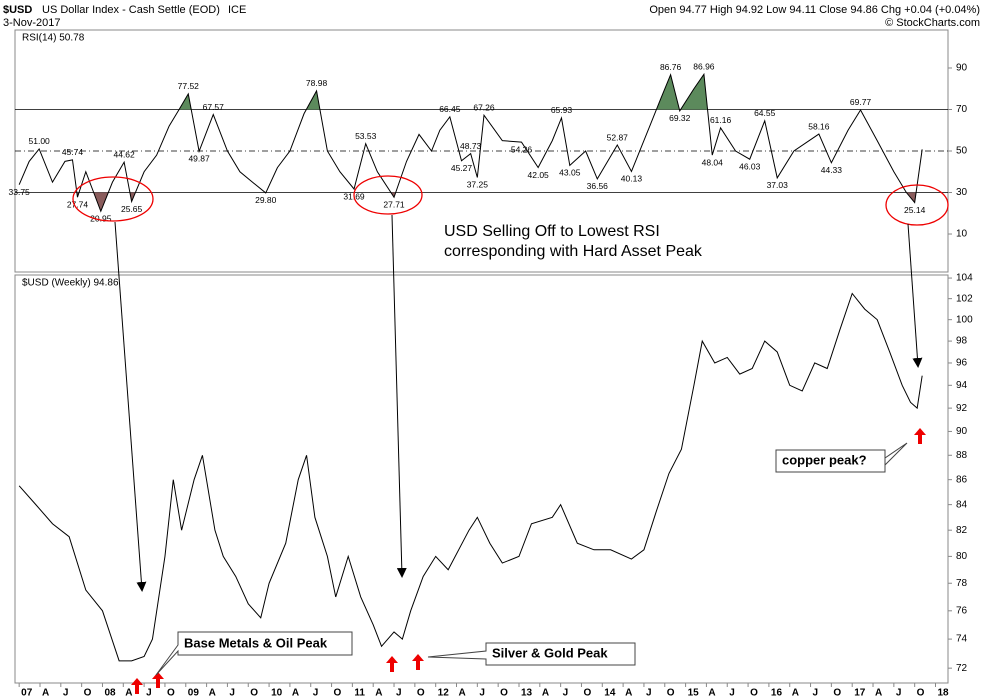 The height and width of the screenshot is (700, 990). What do you see at coordinates (915, 210) in the screenshot?
I see `value-label: 25.14` at bounding box center [915, 210].